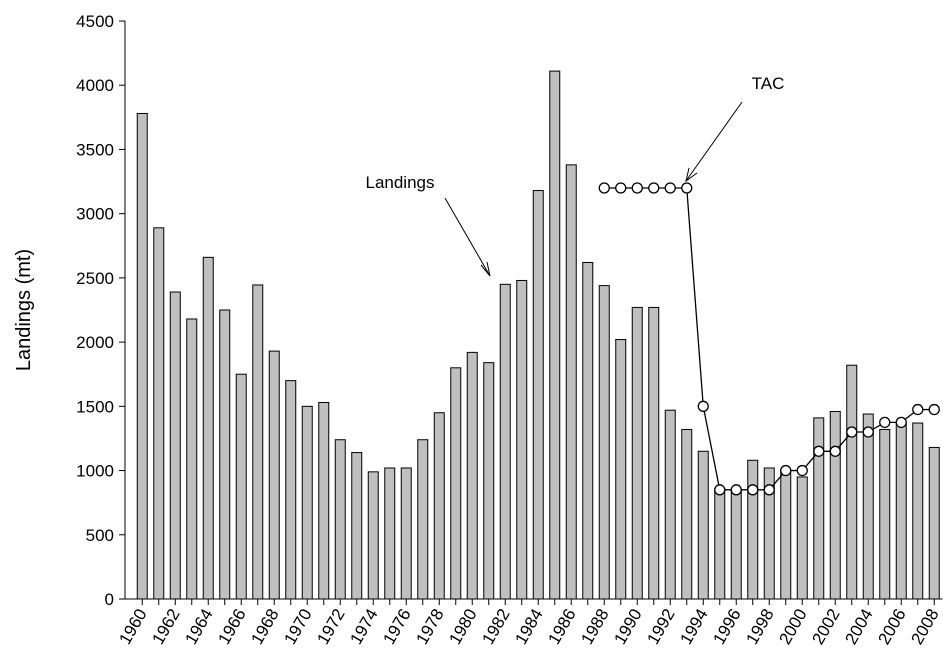 The width and height of the screenshot is (943, 665). What do you see at coordinates (95, 214) in the screenshot?
I see `y-tick-label: 3000` at bounding box center [95, 214].